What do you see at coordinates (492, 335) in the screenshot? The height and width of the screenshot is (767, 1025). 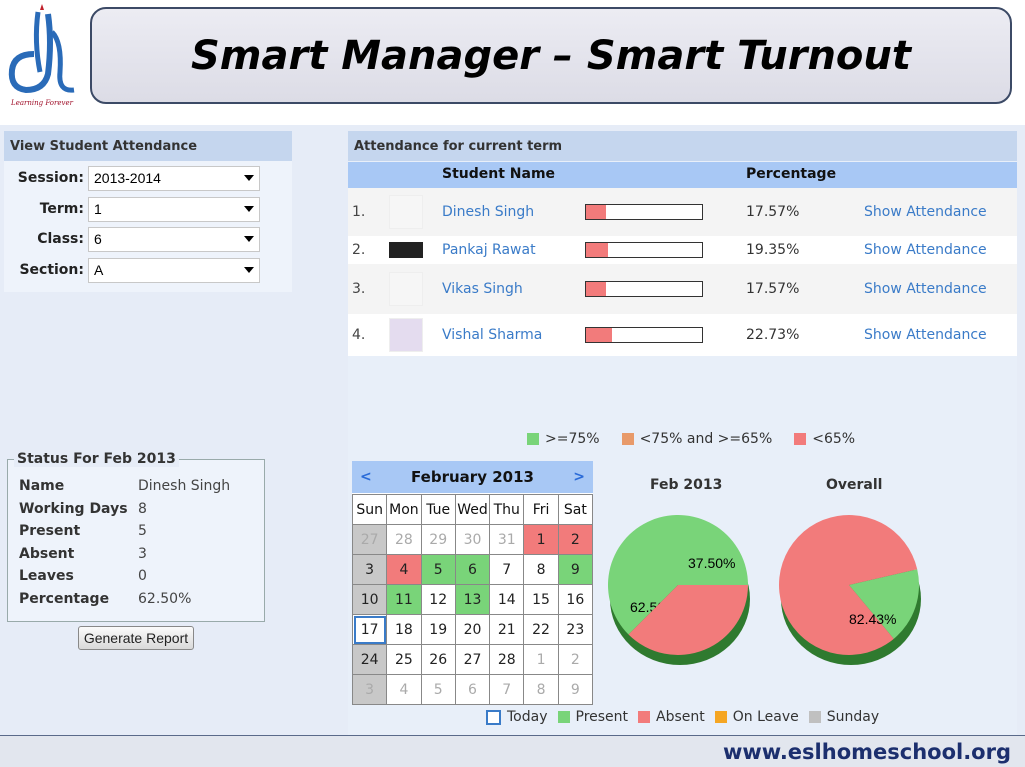 I see `student-name-link: Vishal Sharma` at bounding box center [492, 335].